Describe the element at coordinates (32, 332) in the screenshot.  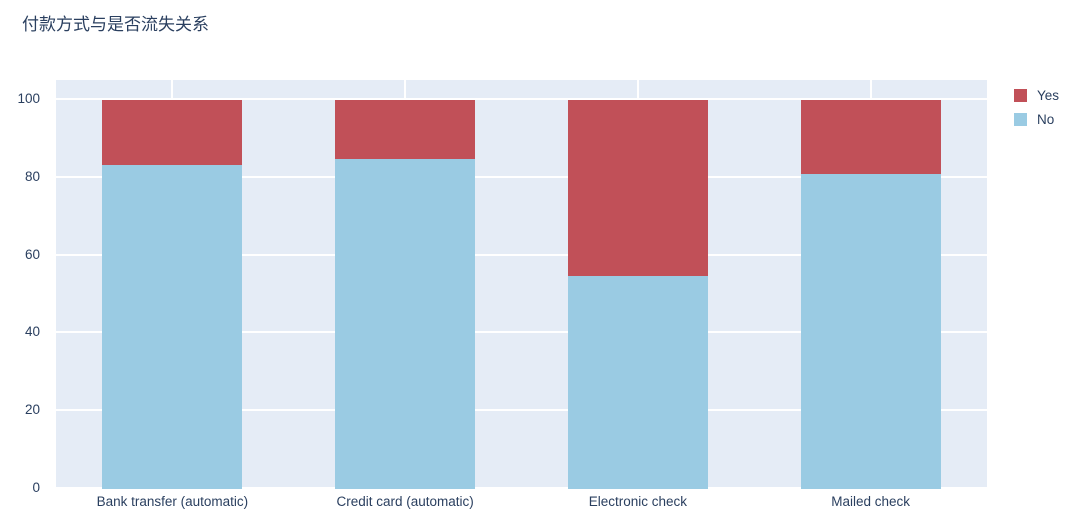
I see `y-tick-label: 40` at that location.